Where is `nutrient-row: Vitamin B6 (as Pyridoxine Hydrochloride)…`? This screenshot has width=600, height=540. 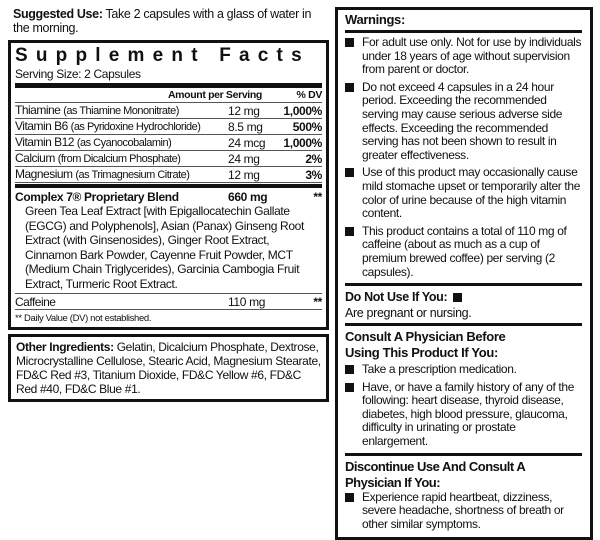
nutrient-row: Vitamin B6 (as Pyridoxine Hydrochloride)… is located at coordinates (168, 127).